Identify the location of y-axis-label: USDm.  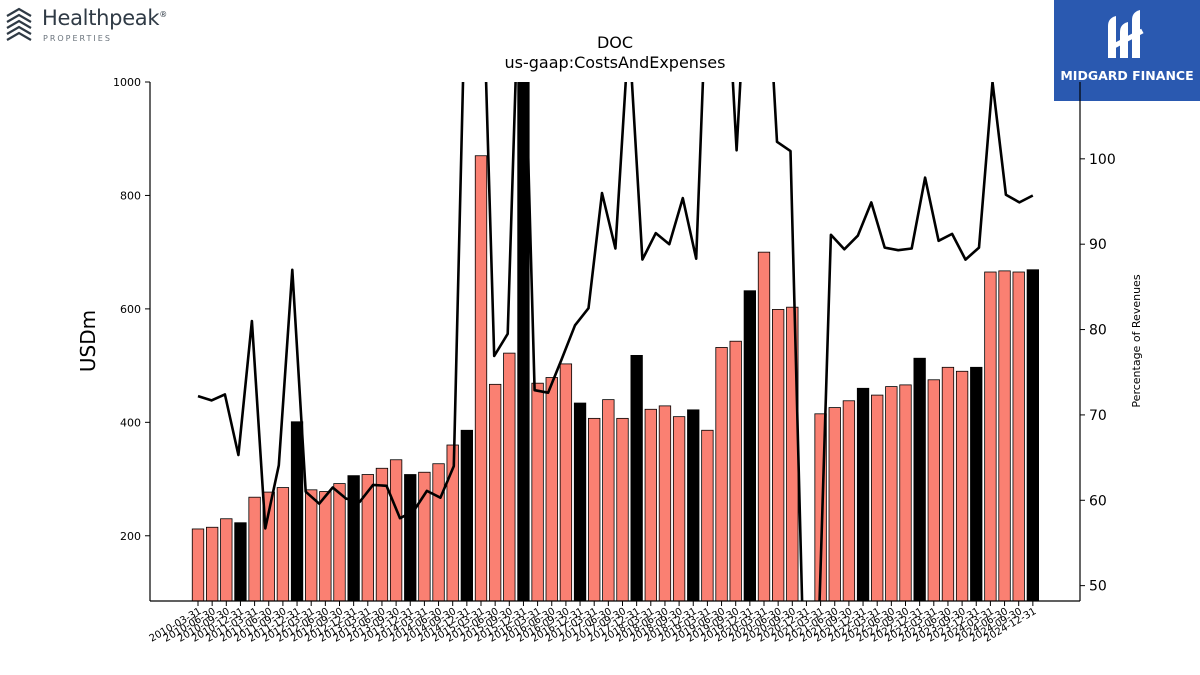
(88, 341).